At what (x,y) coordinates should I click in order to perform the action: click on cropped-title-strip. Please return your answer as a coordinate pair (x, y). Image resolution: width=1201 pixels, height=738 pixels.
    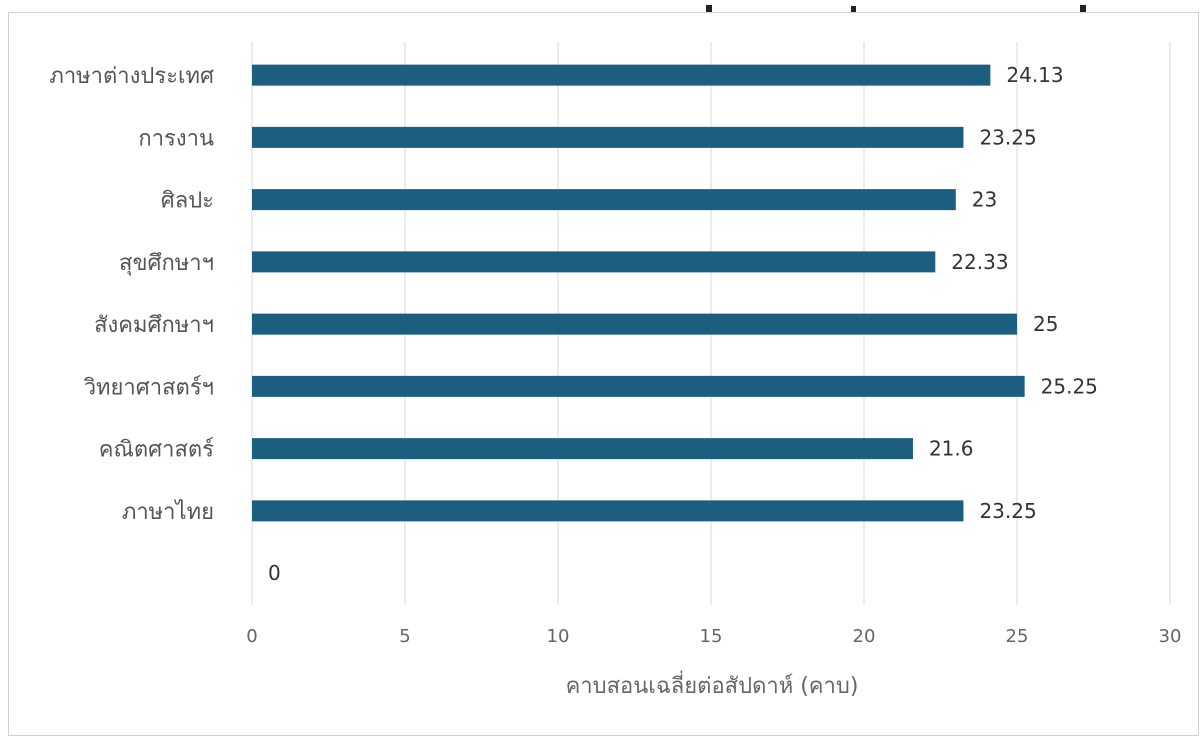
    Looking at the image, I should click on (600, 6).